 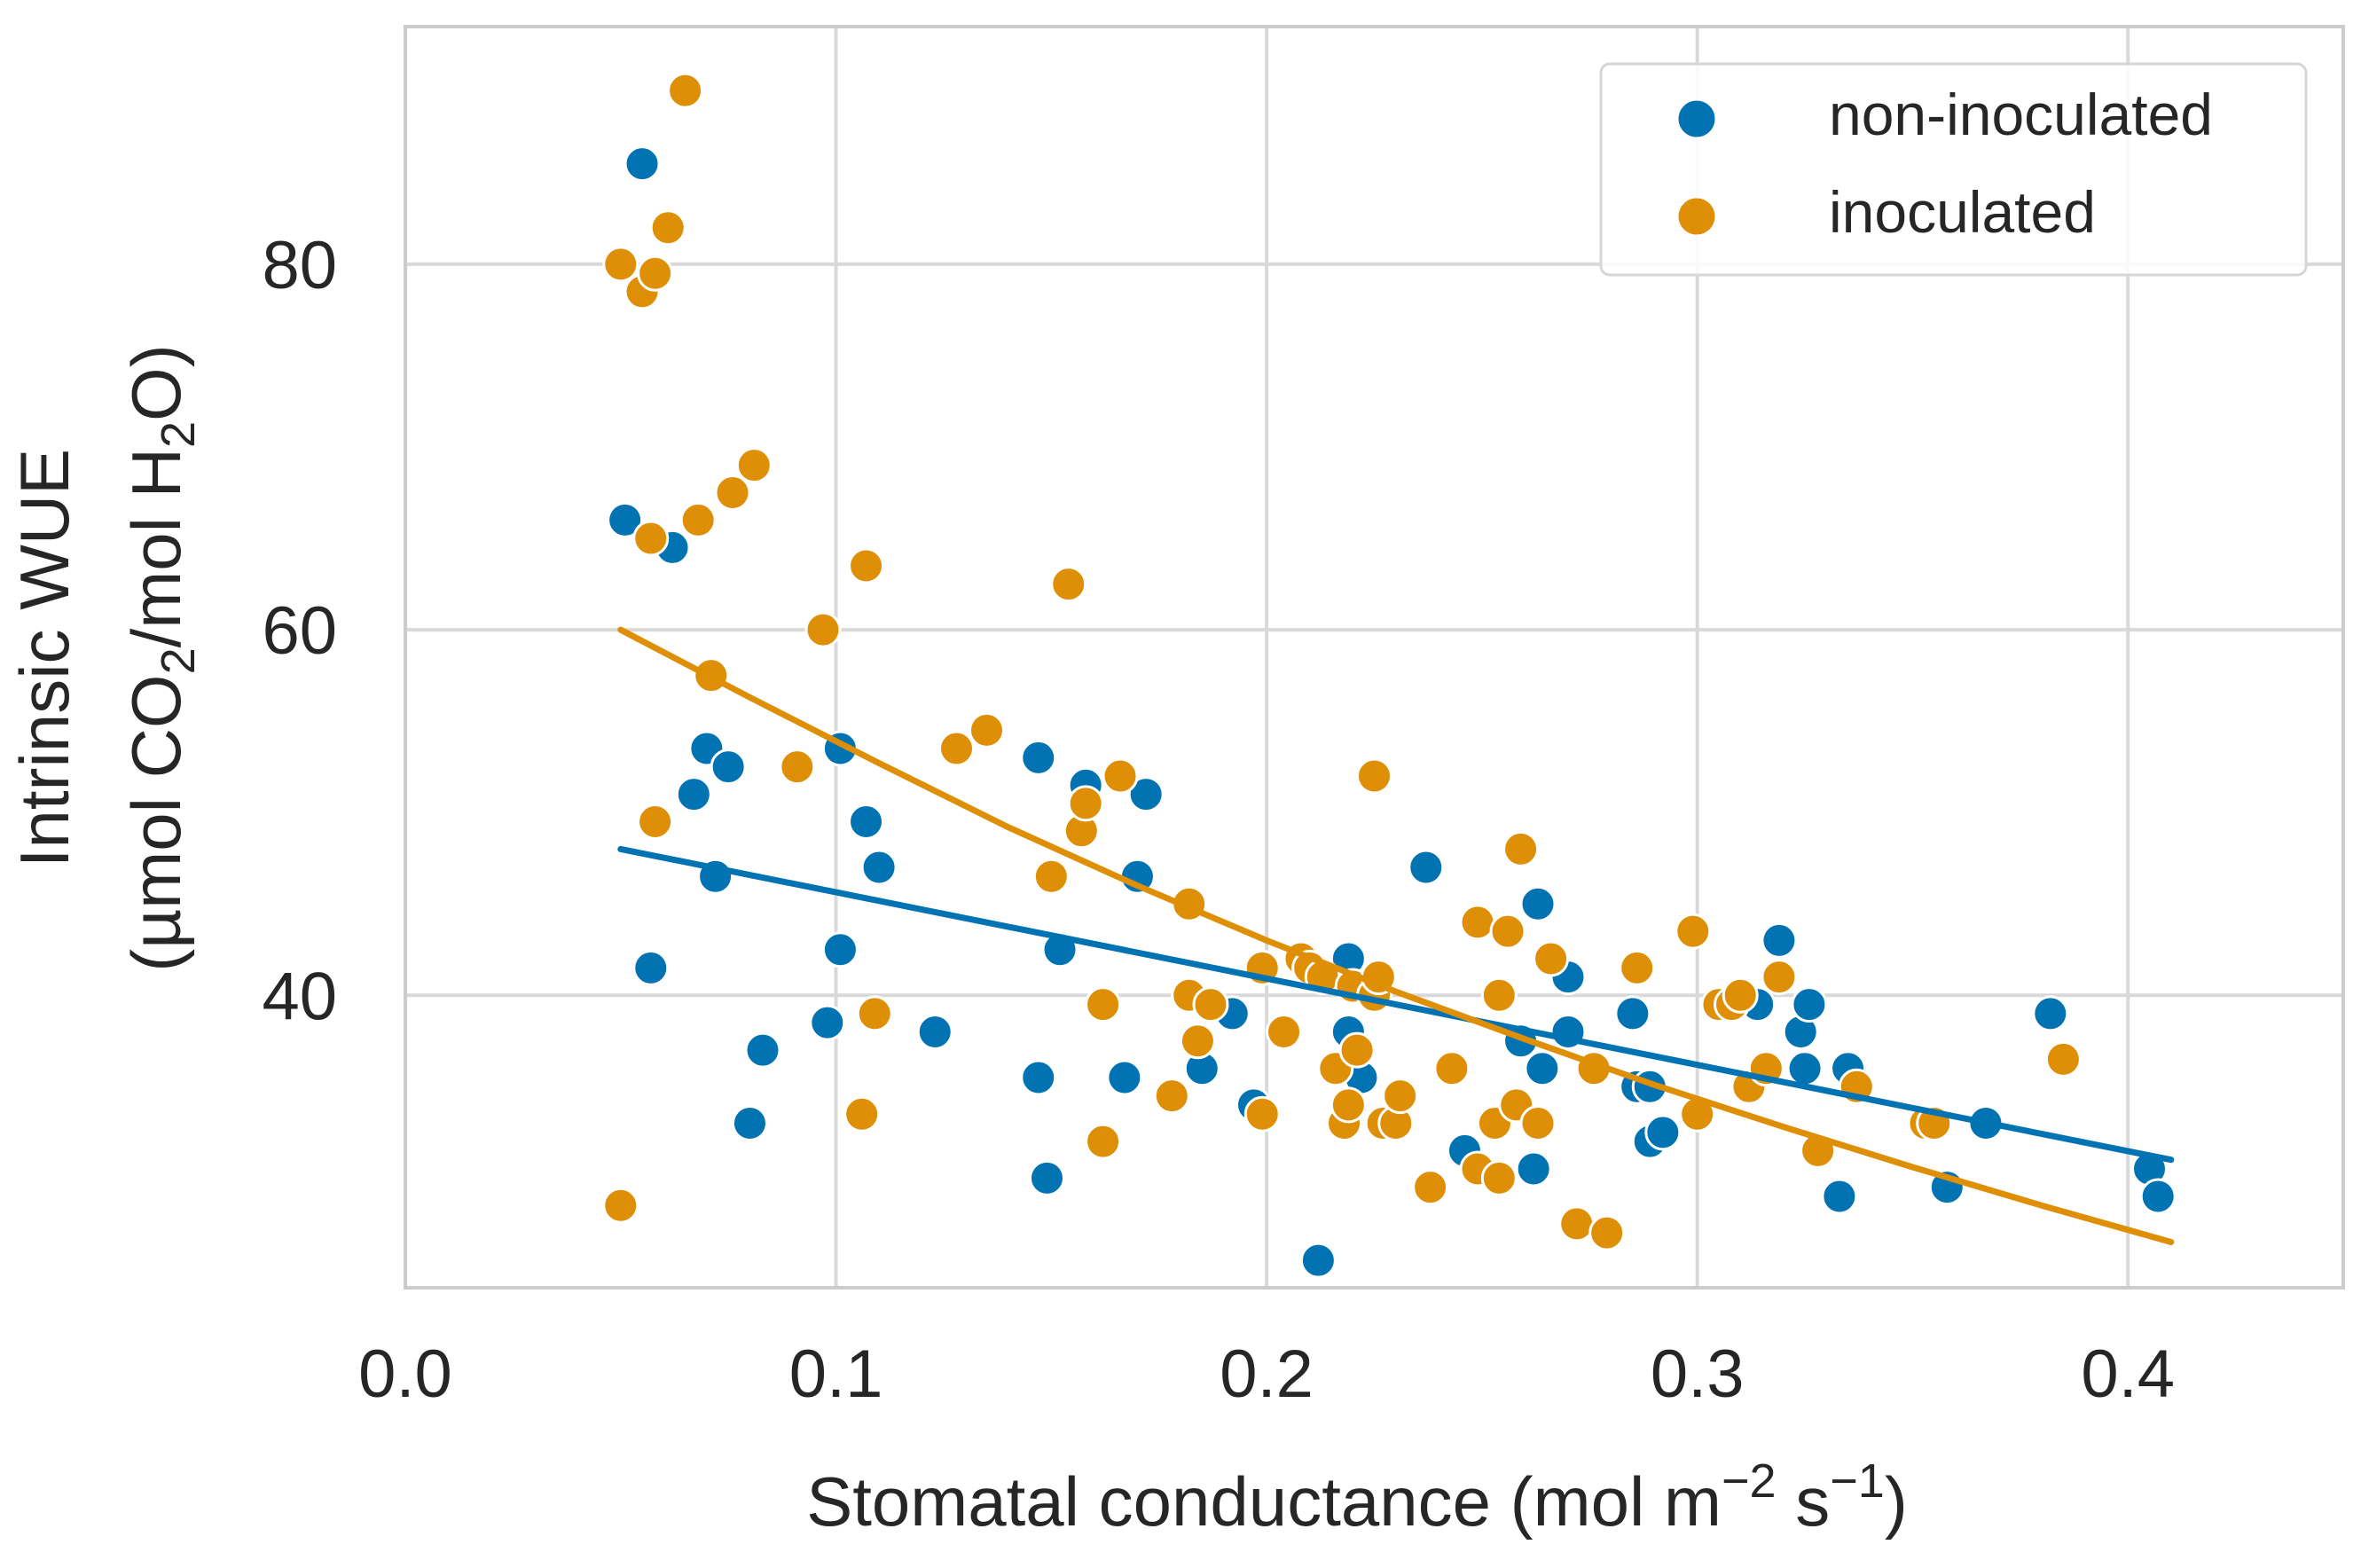 I want to click on x-tick-label-3: 0.3, so click(x=1698, y=1374).